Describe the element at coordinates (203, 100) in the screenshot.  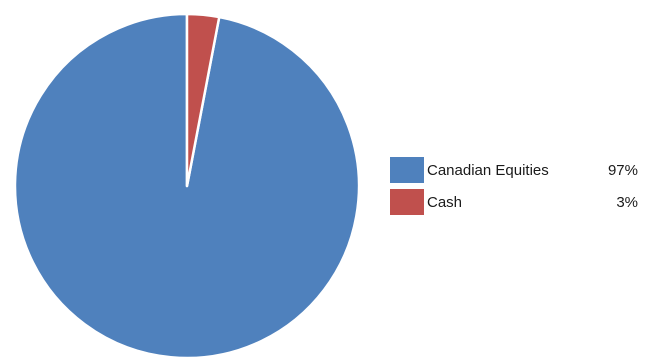
I see `pie-slice-cash` at that location.